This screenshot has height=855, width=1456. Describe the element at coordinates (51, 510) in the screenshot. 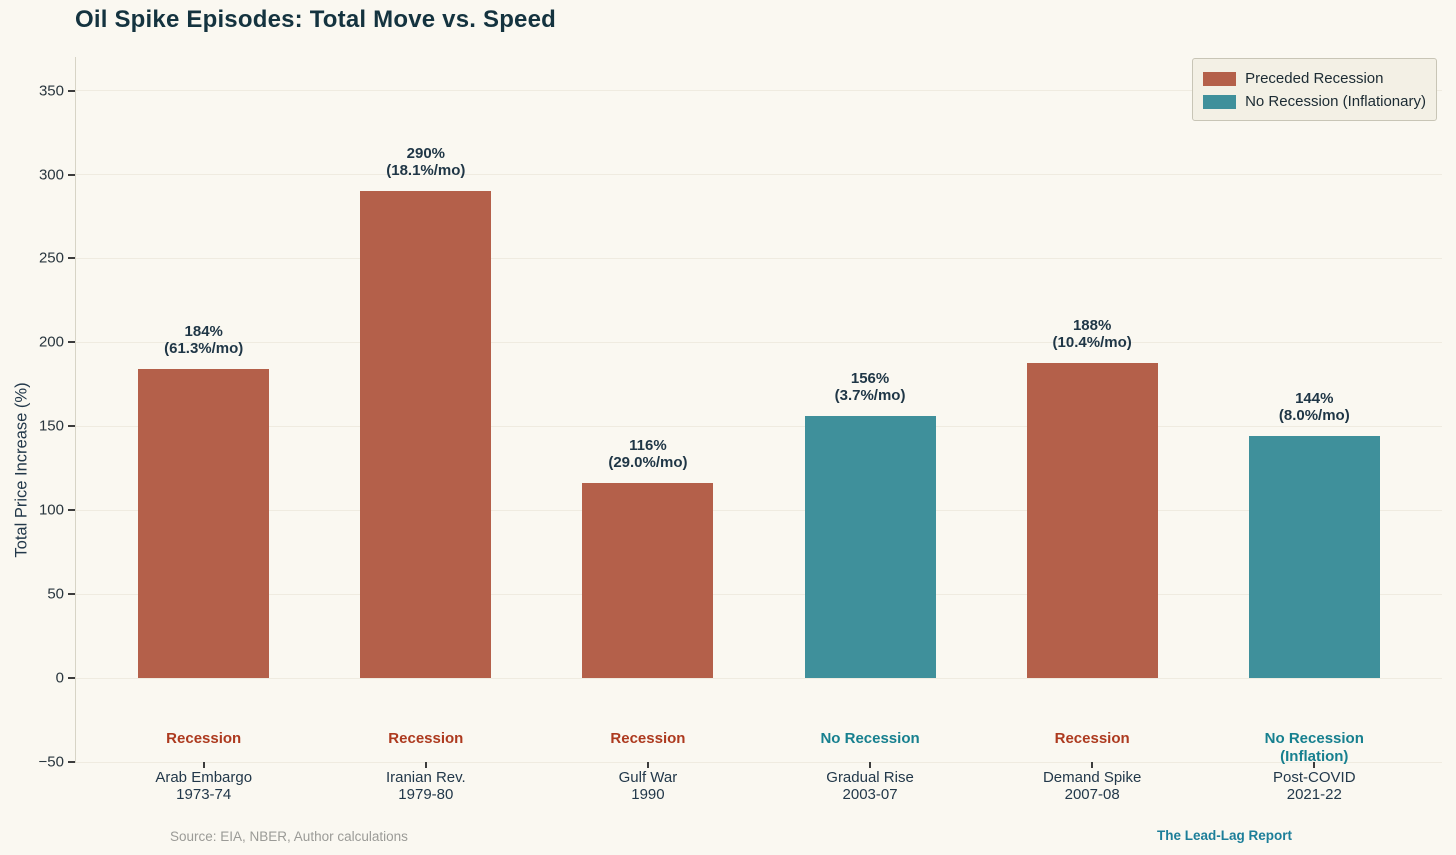

I see `y-axis-tick-label: 100` at that location.